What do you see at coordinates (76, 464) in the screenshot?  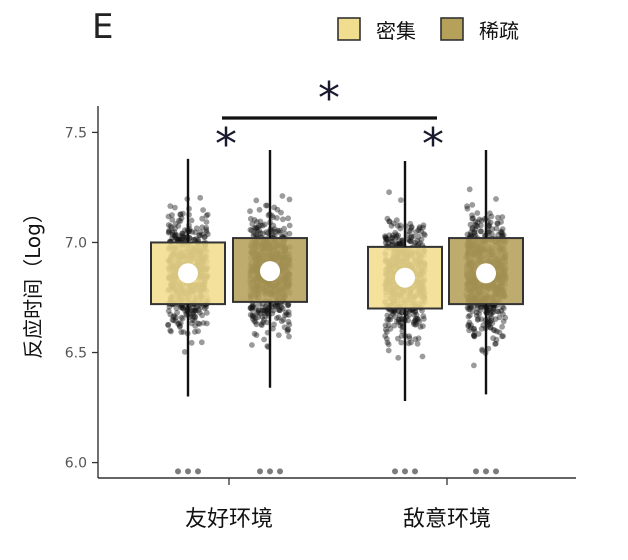 I see `y-tick-label: 6.0` at bounding box center [76, 464].